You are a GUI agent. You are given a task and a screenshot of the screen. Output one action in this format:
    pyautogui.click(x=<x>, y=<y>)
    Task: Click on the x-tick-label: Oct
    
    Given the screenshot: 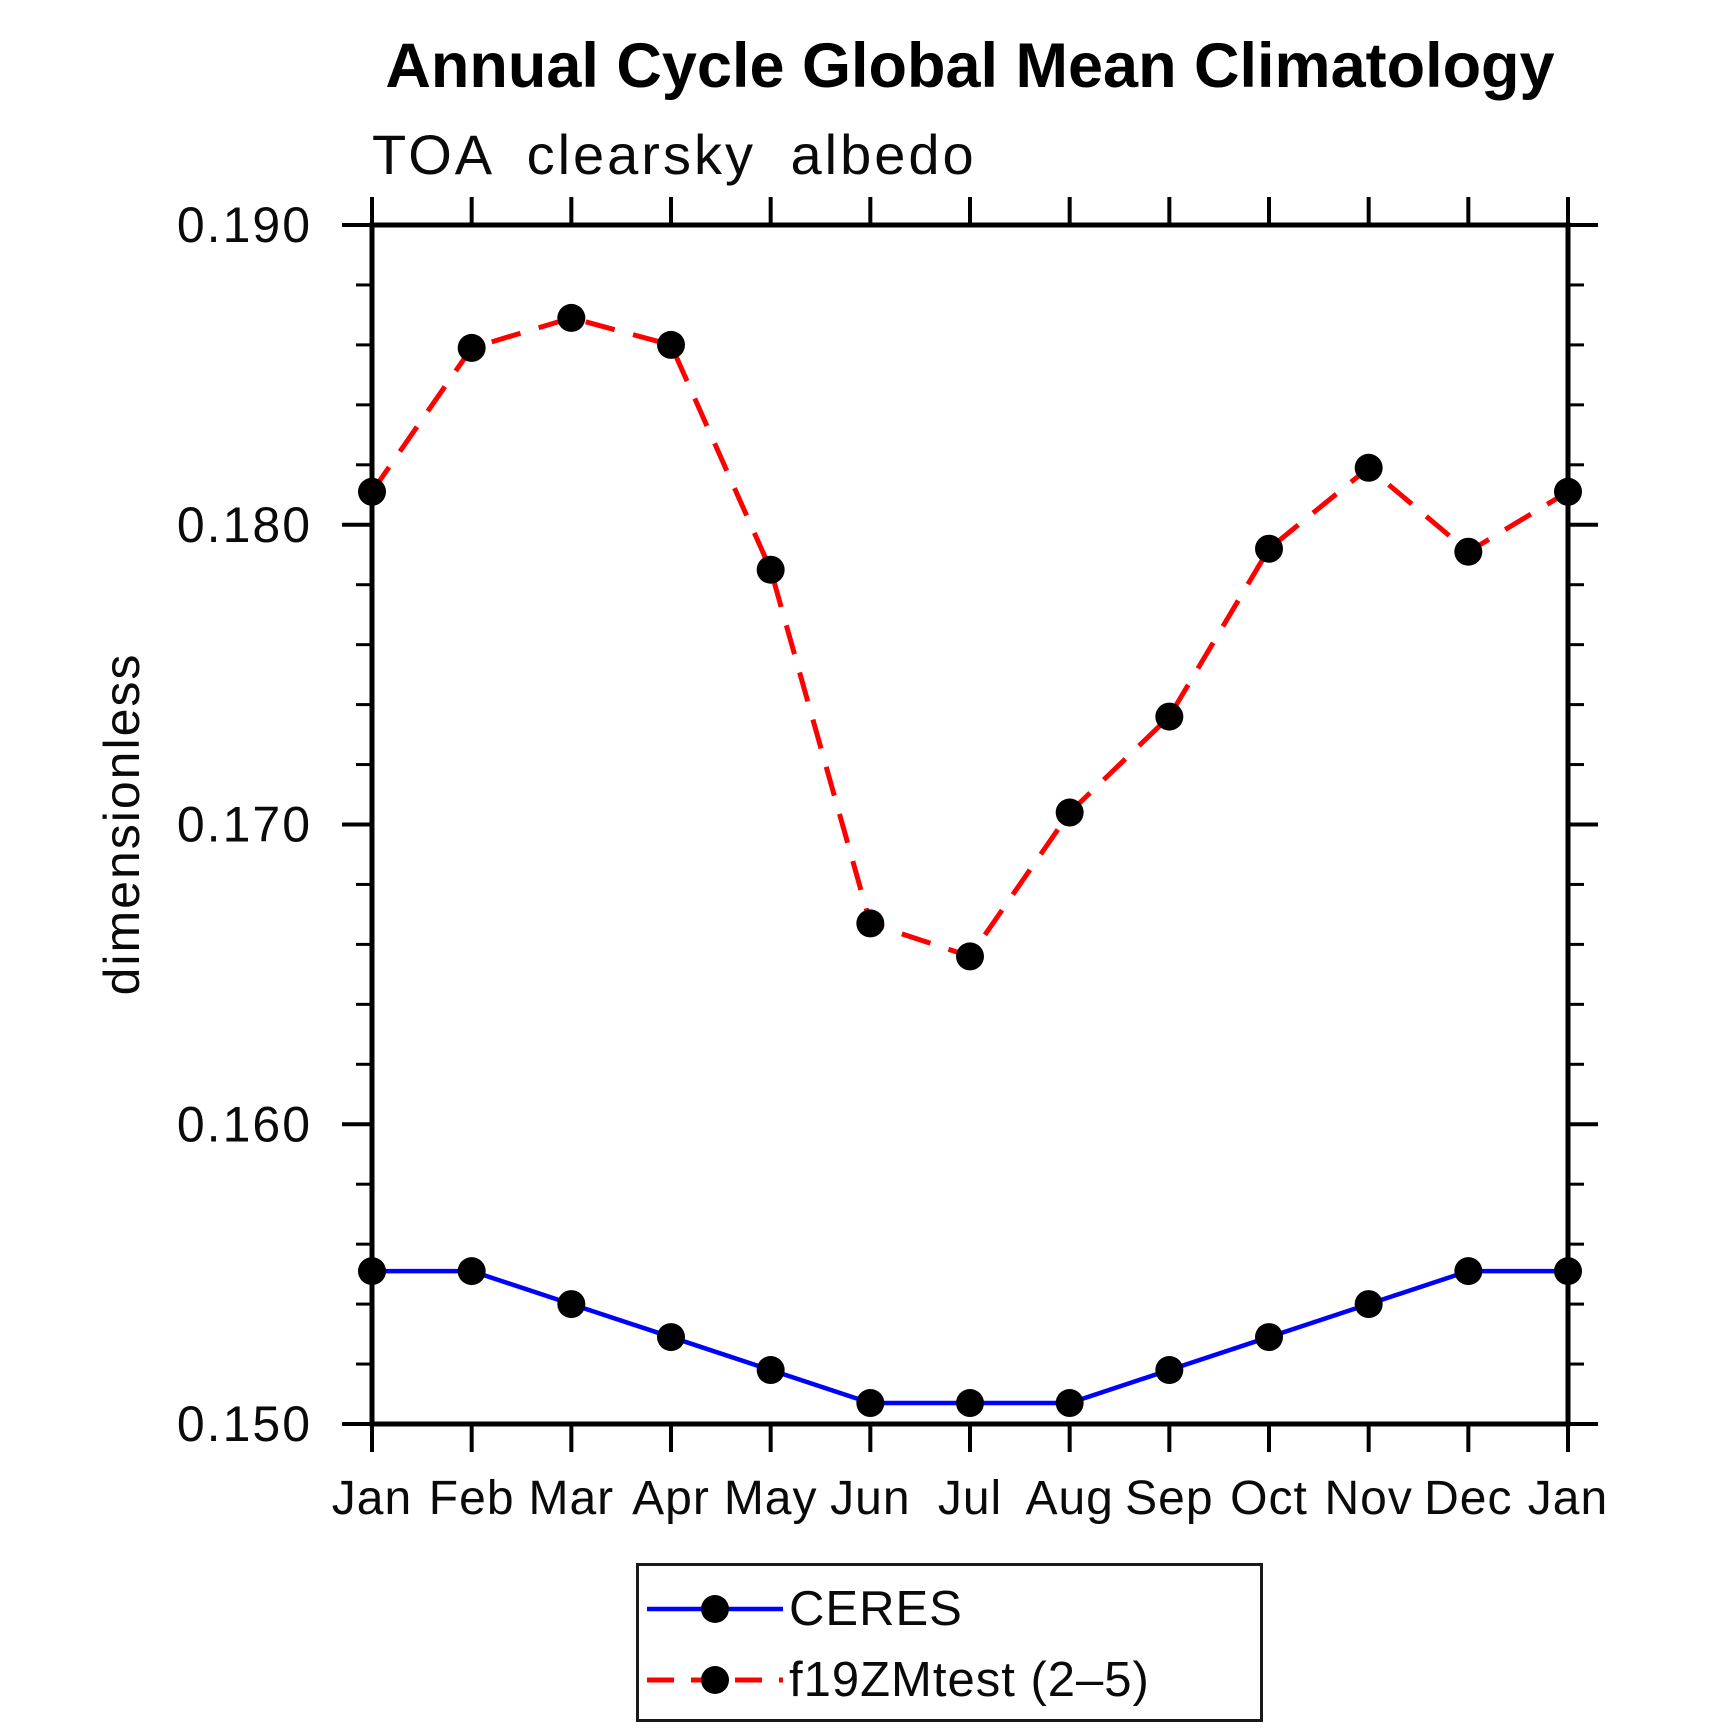 What is the action you would take?
    pyautogui.click(x=1269, y=1498)
    